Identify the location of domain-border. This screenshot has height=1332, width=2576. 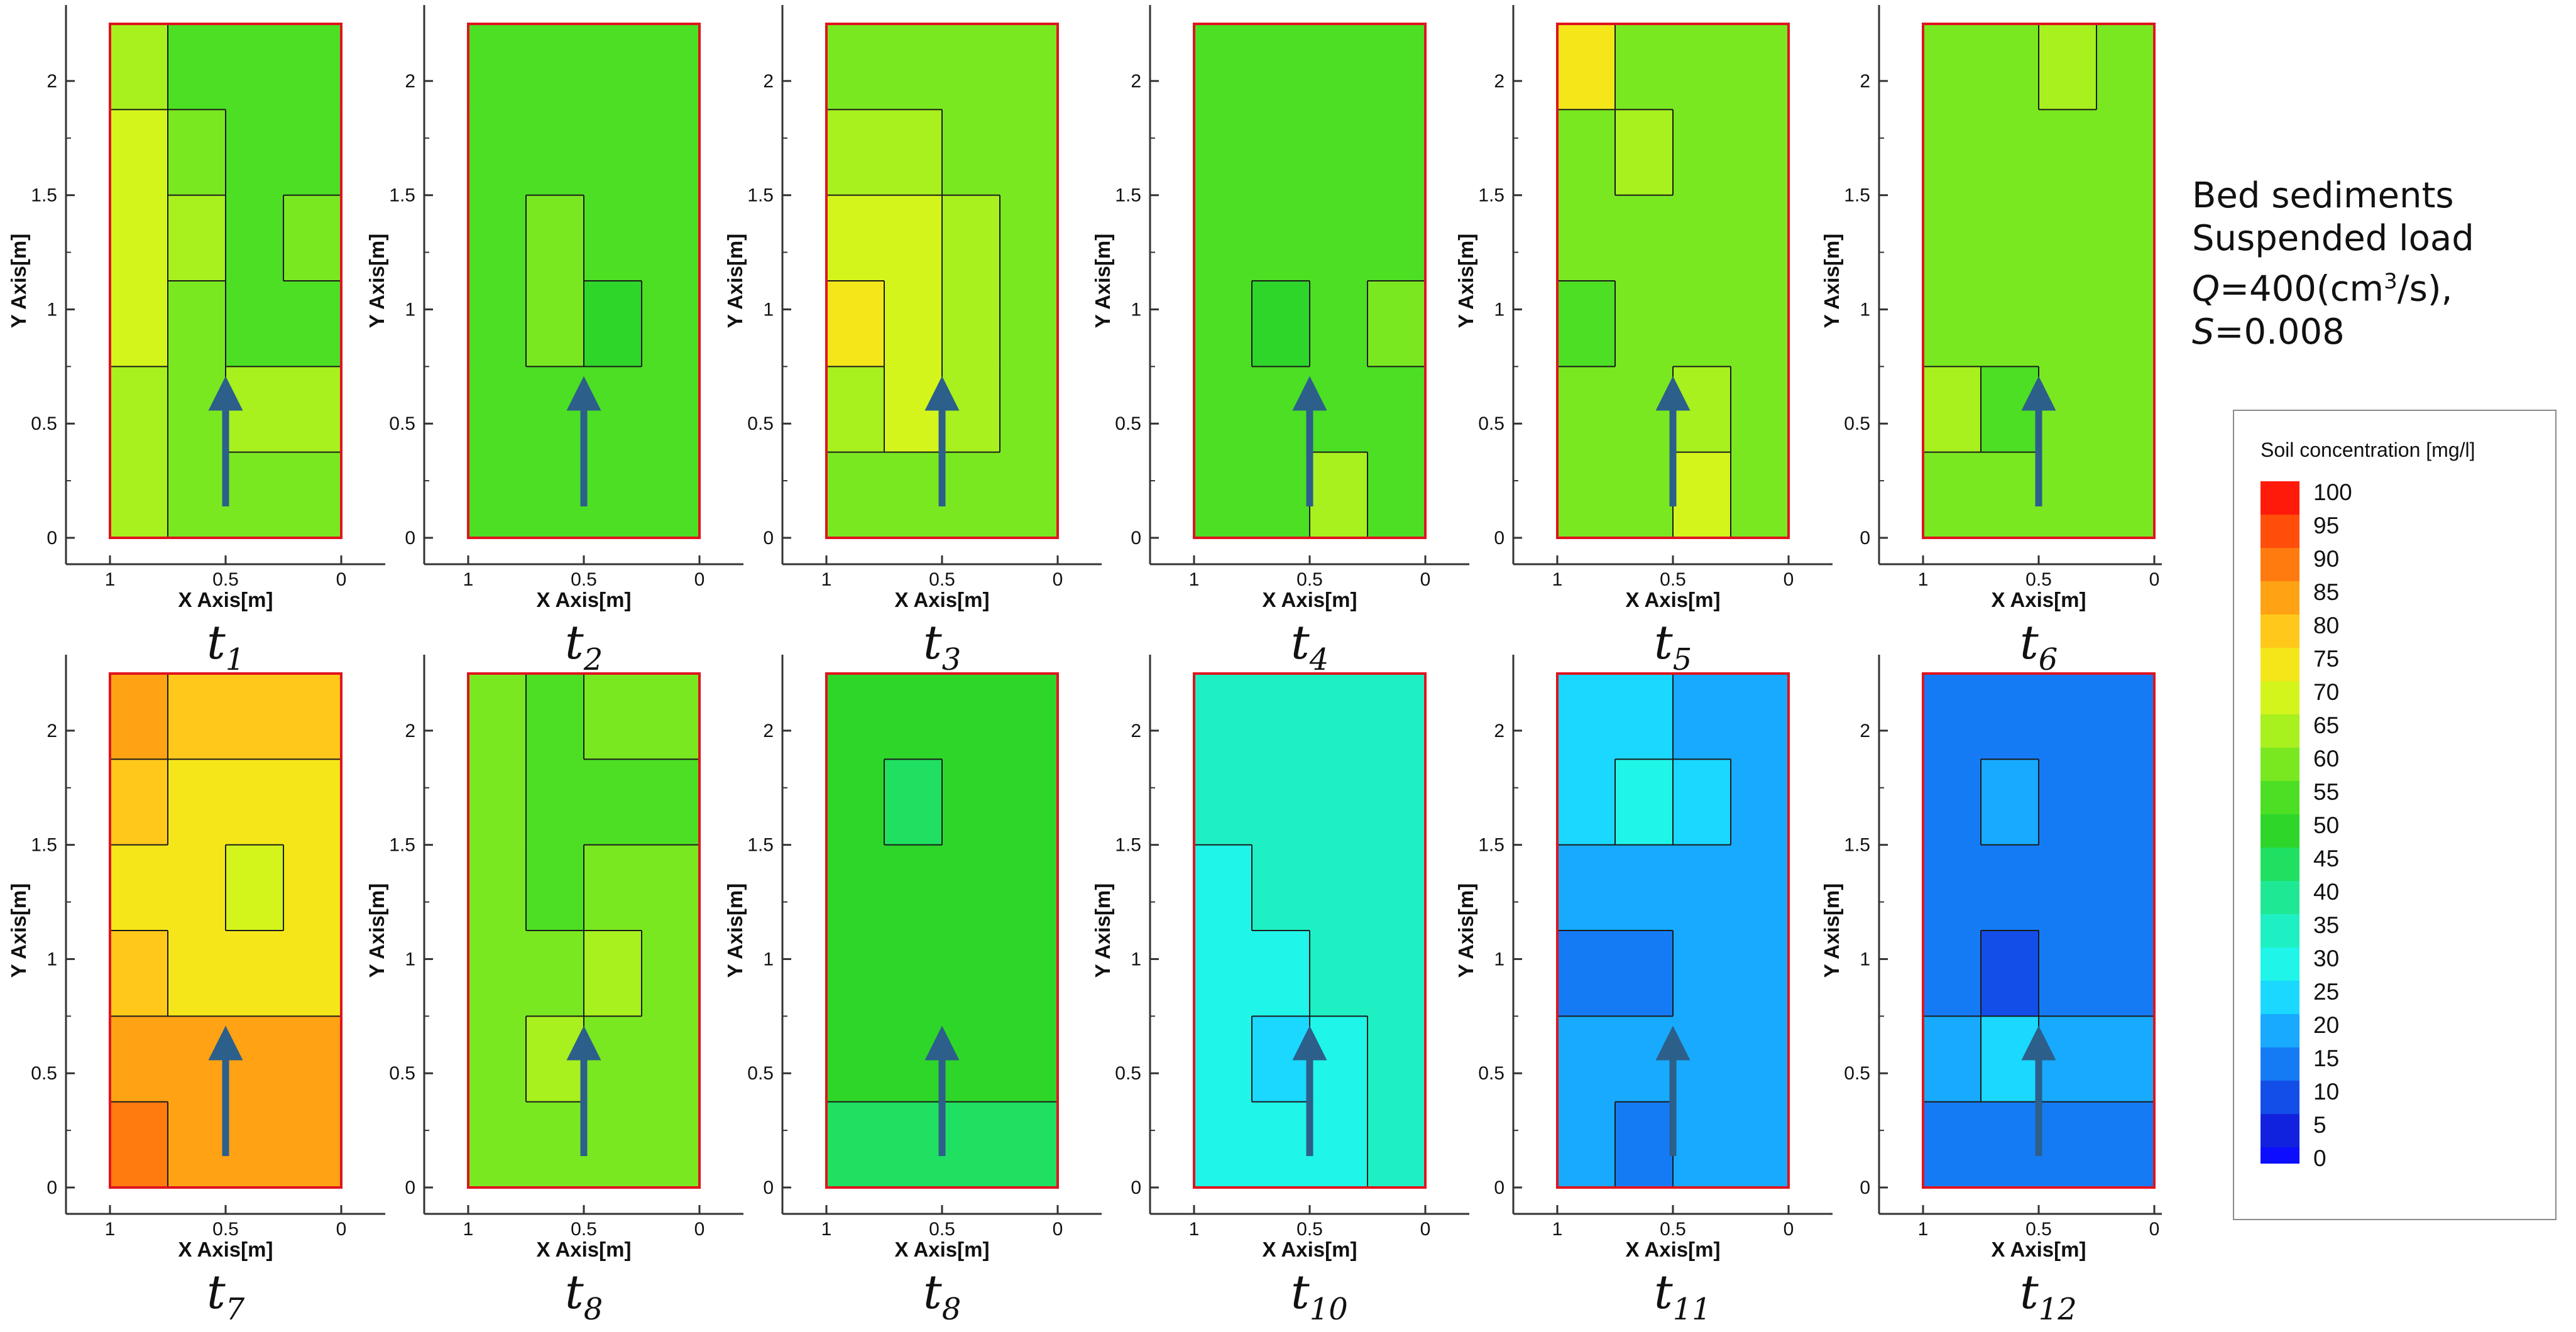
(226, 930).